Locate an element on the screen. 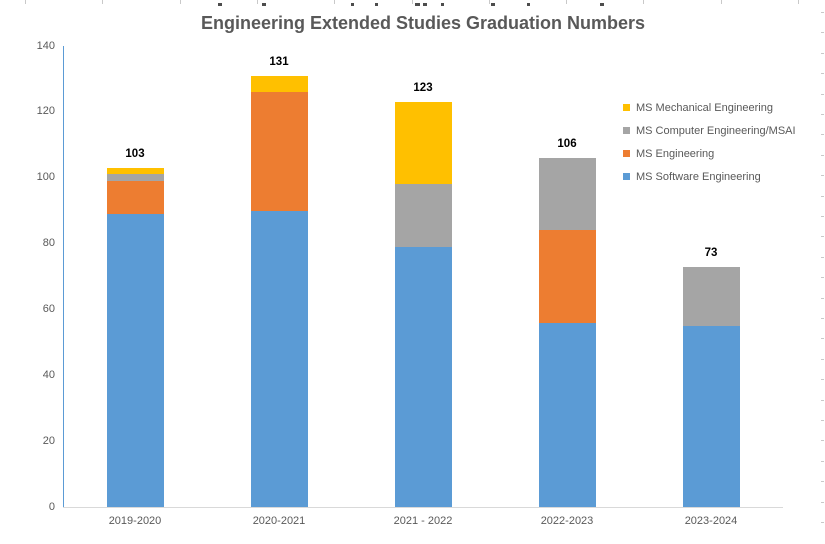  bar-segment-2019-2020-ms-engineering is located at coordinates (135, 197).